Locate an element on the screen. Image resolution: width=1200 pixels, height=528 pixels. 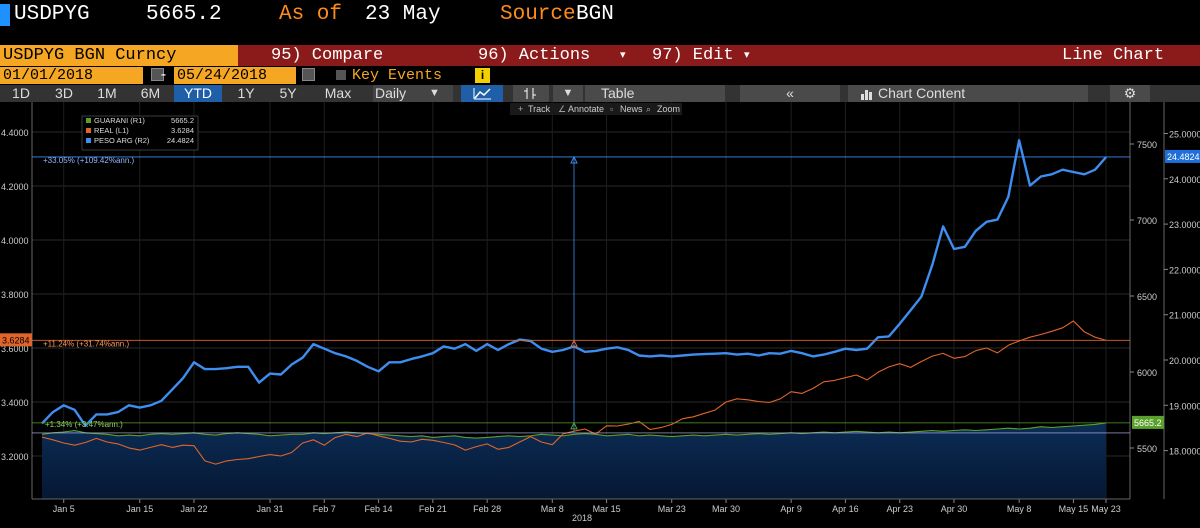
right2-tick-label: 18.0000 is located at coordinates (1184, 452).